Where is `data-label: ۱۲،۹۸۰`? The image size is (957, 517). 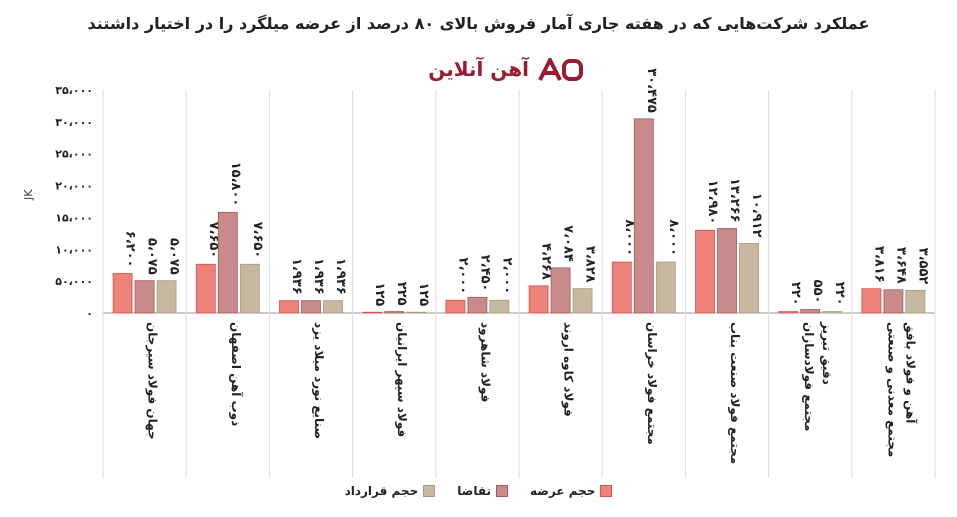
data-label: ۱۲،۹۸۰ is located at coordinates (712, 202).